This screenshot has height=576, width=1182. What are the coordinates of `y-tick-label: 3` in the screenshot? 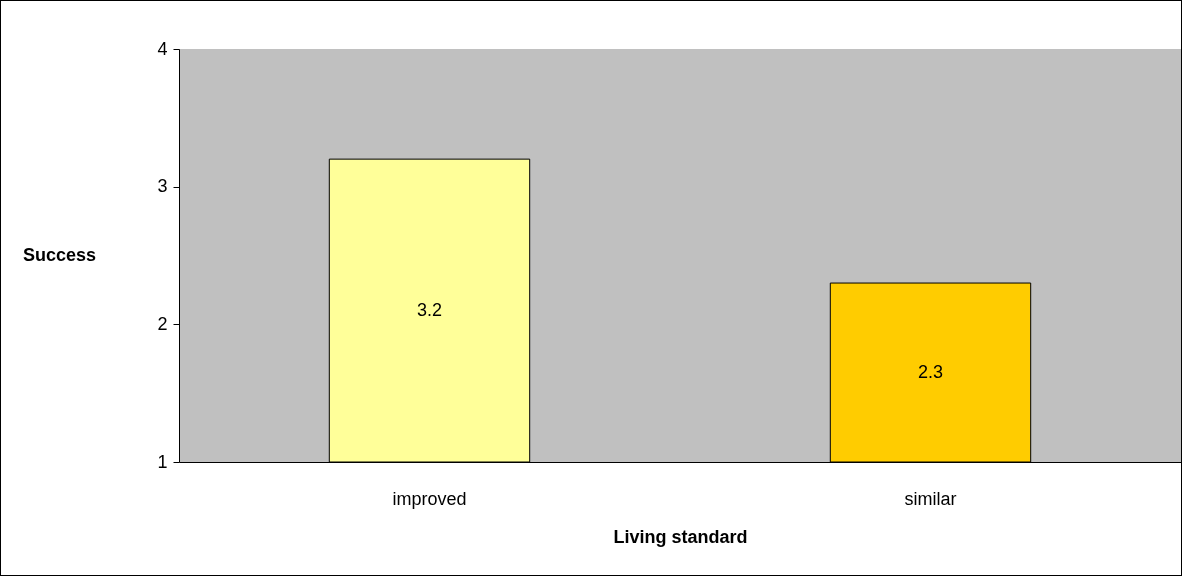 It's located at (162, 186).